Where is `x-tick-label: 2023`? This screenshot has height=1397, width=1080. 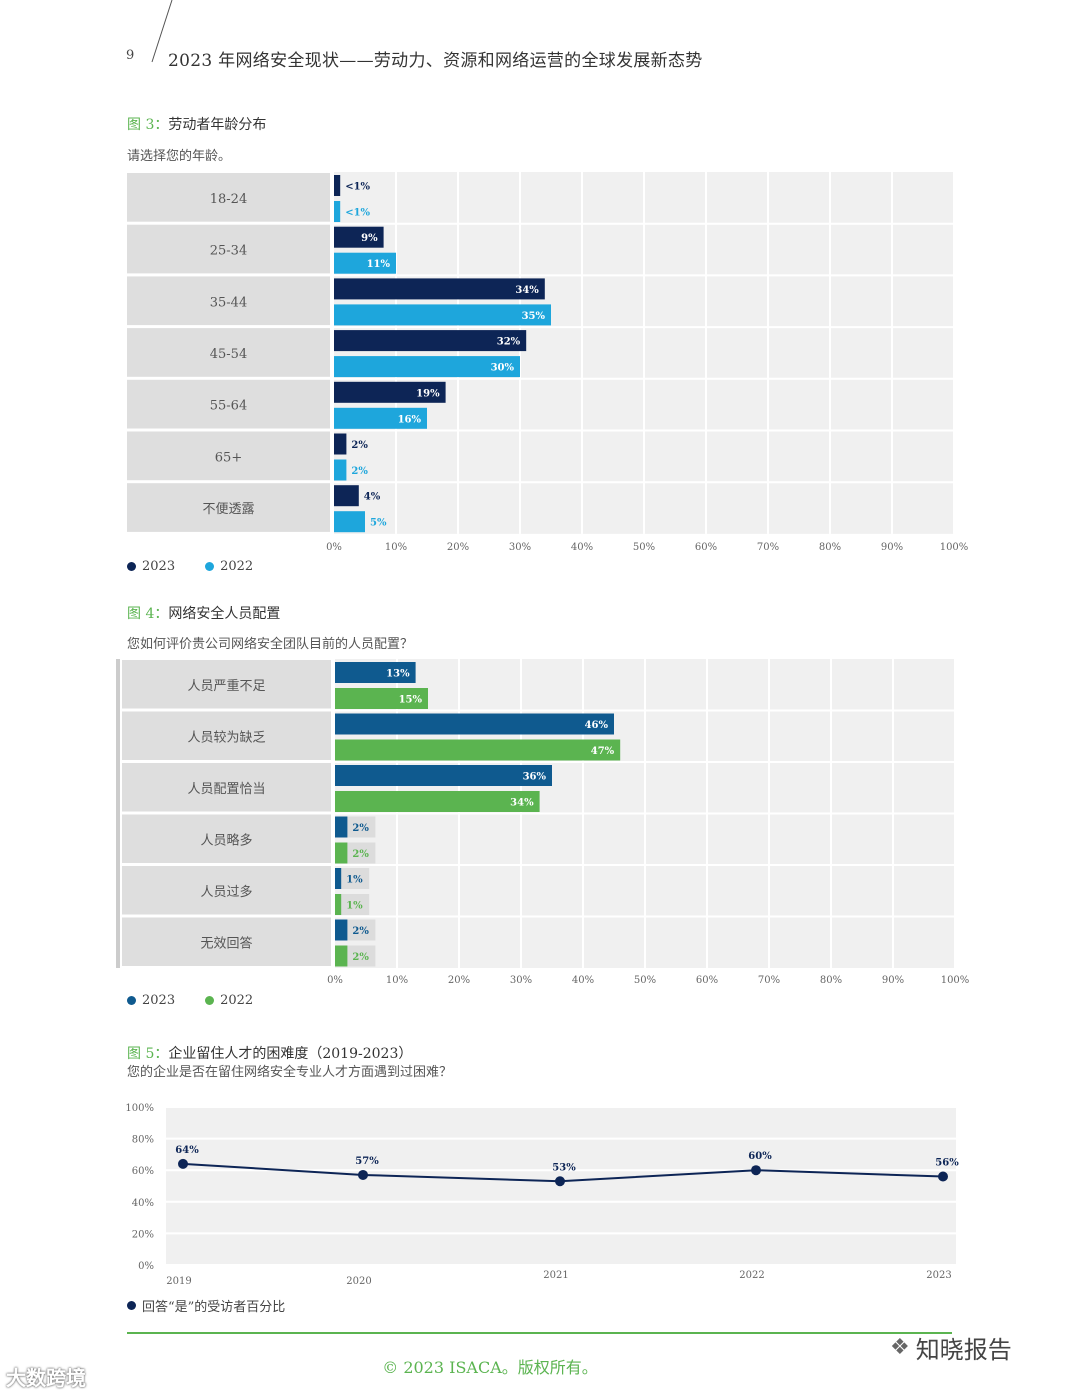
x-tick-label: 2023 is located at coordinates (938, 1275).